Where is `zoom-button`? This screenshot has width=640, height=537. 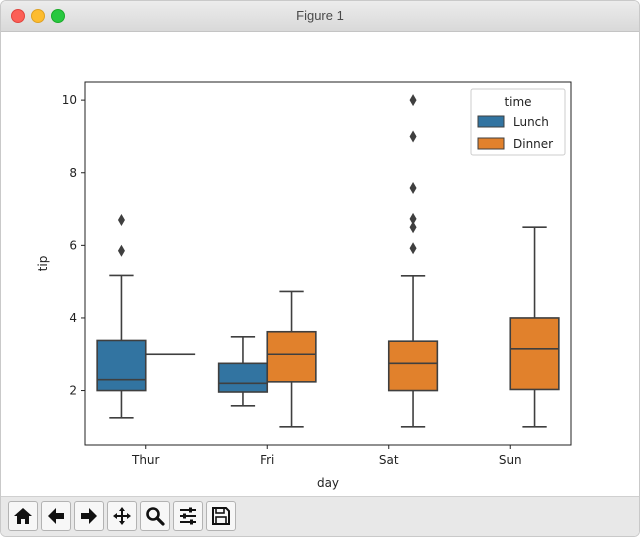 zoom-button is located at coordinates (155, 516).